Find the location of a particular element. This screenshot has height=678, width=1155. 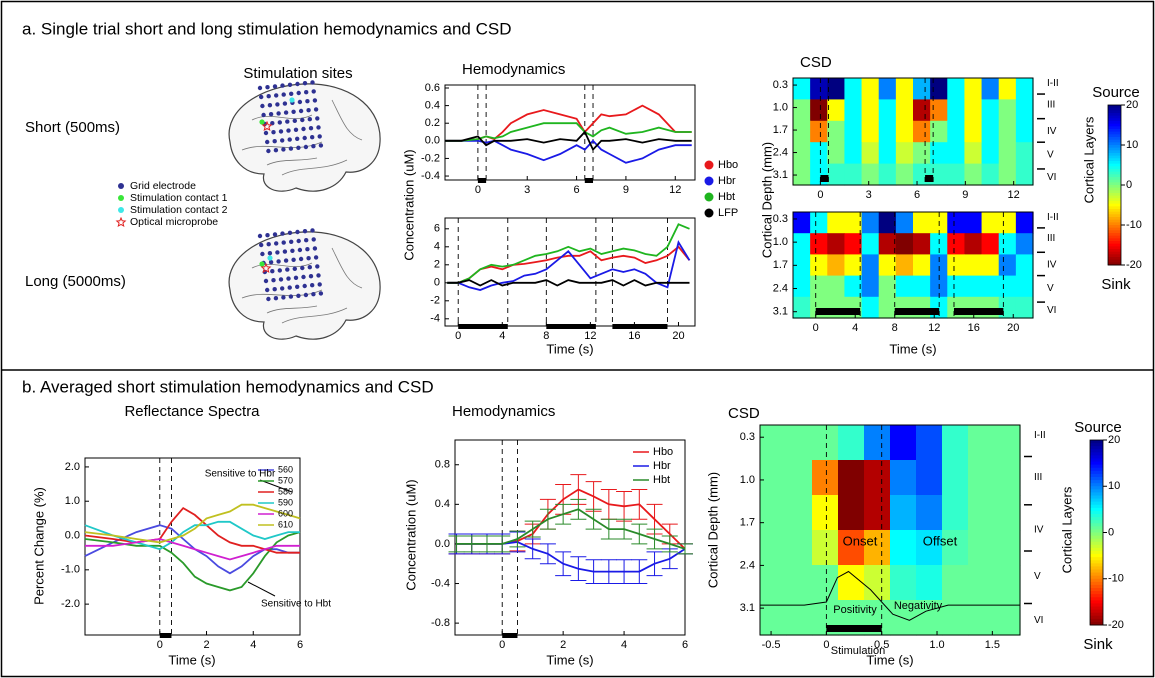

y-tick-label: 2 is located at coordinates (437, 265).